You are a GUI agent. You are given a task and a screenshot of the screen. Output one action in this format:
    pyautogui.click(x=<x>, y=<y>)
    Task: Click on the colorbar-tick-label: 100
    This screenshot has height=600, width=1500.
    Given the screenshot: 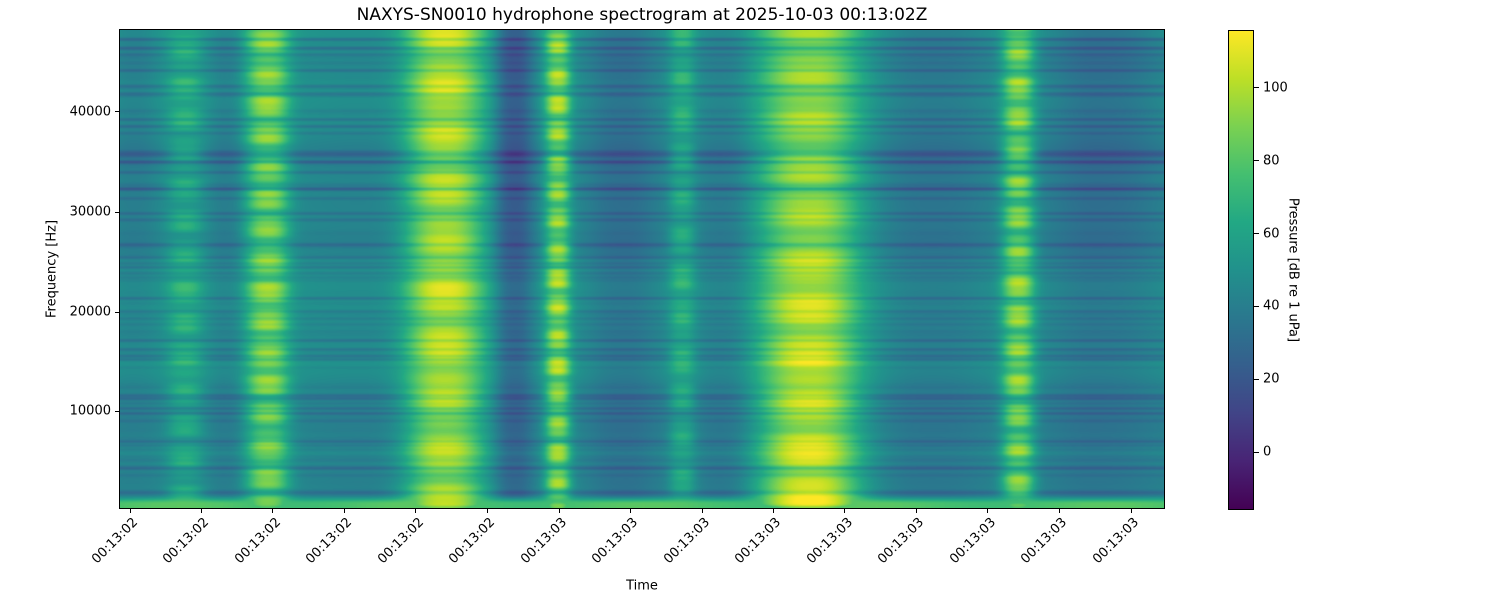 What is the action you would take?
    pyautogui.click(x=1275, y=88)
    